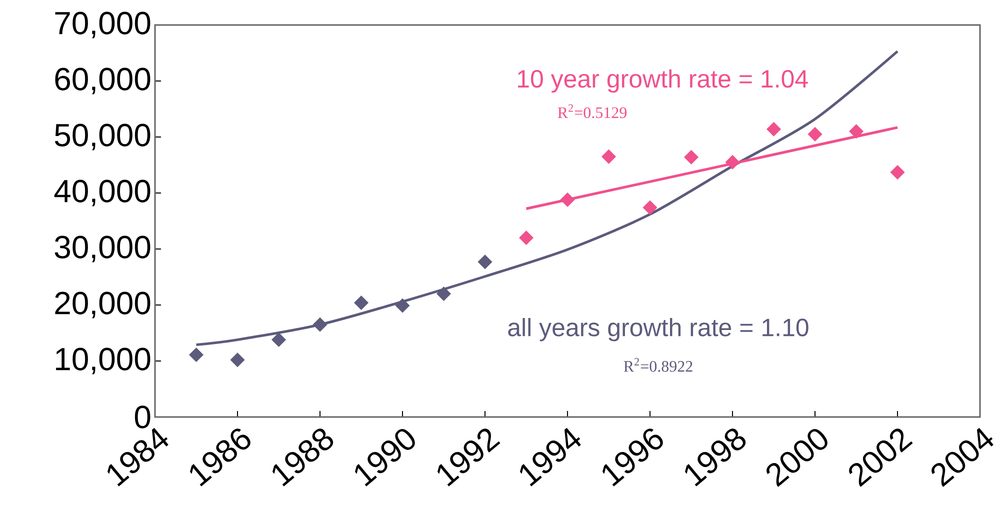 The height and width of the screenshot is (525, 999). I want to click on y-tick-label: 30,000, so click(102, 249).